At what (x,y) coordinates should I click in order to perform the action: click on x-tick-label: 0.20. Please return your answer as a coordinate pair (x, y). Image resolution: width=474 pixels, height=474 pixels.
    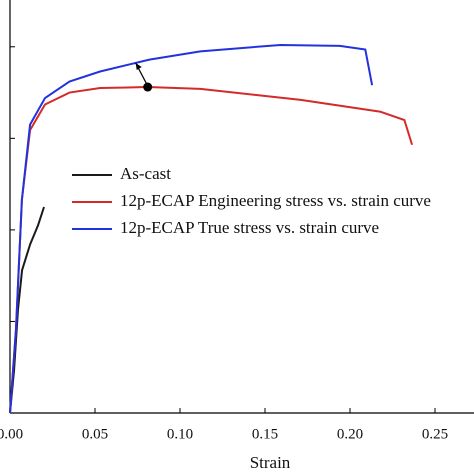
    Looking at the image, I should click on (350, 434).